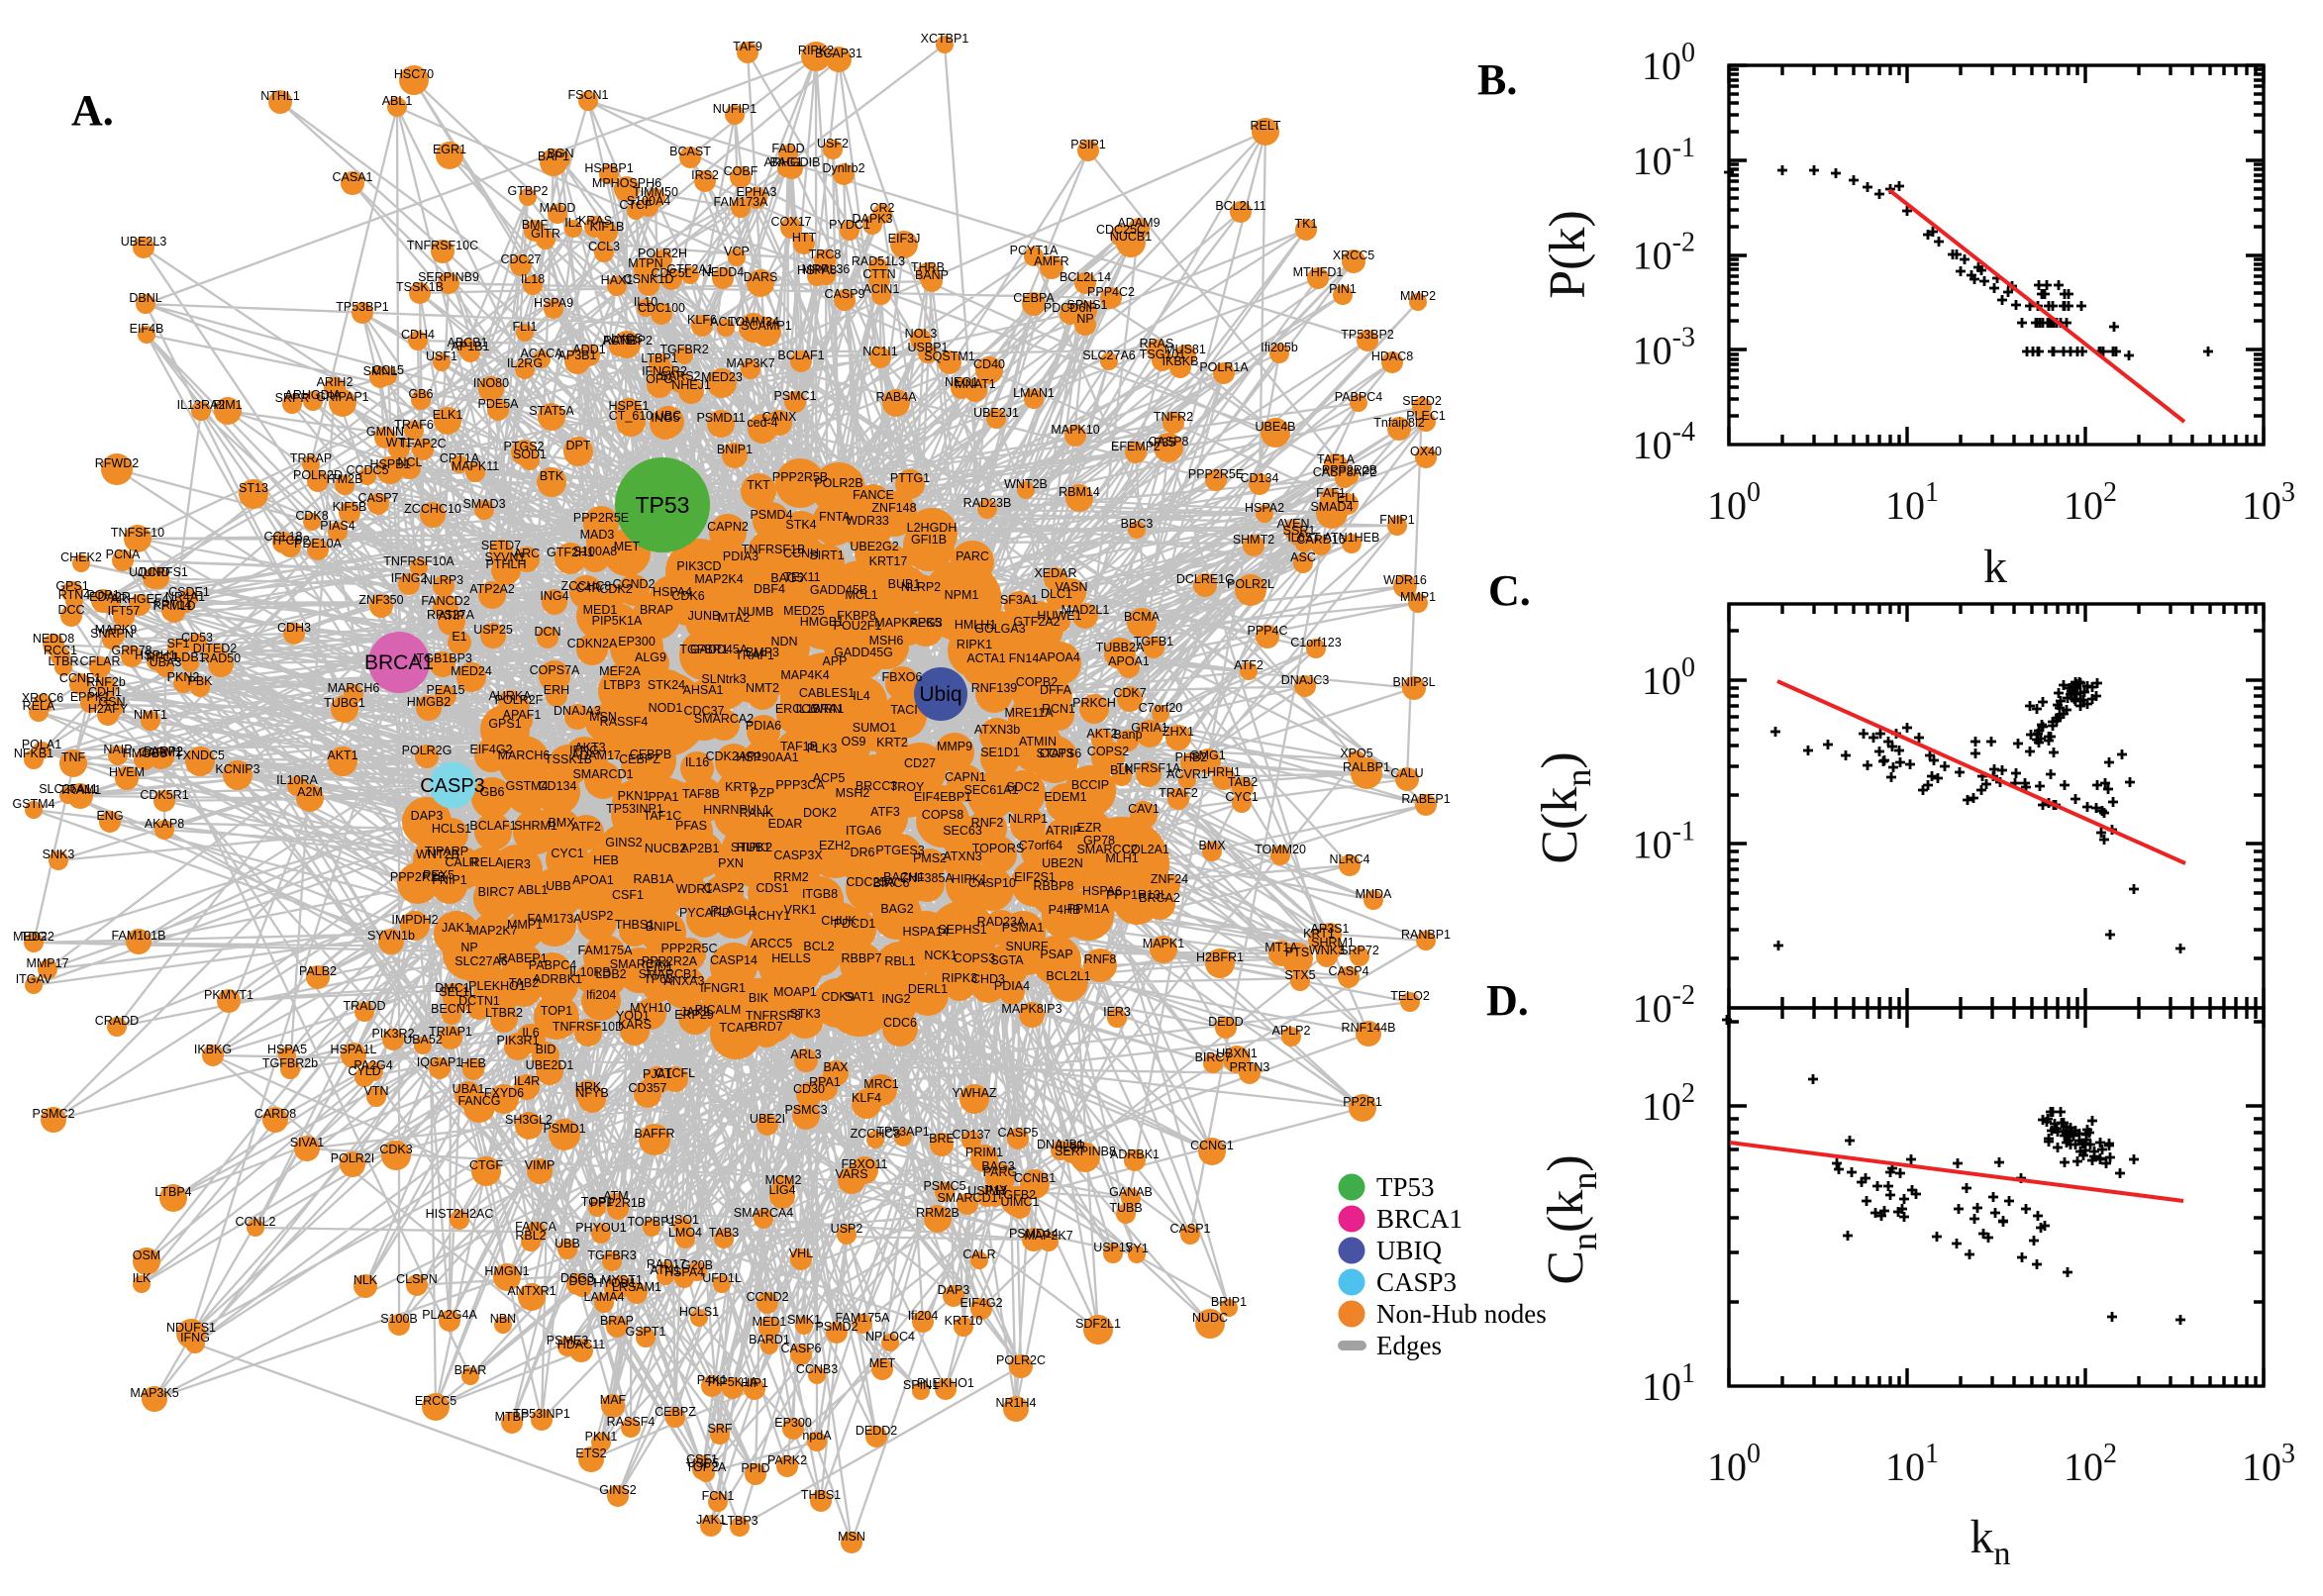 This screenshot has height=1596, width=2323. I want to click on svg-text: UBA1, so click(469, 1089).